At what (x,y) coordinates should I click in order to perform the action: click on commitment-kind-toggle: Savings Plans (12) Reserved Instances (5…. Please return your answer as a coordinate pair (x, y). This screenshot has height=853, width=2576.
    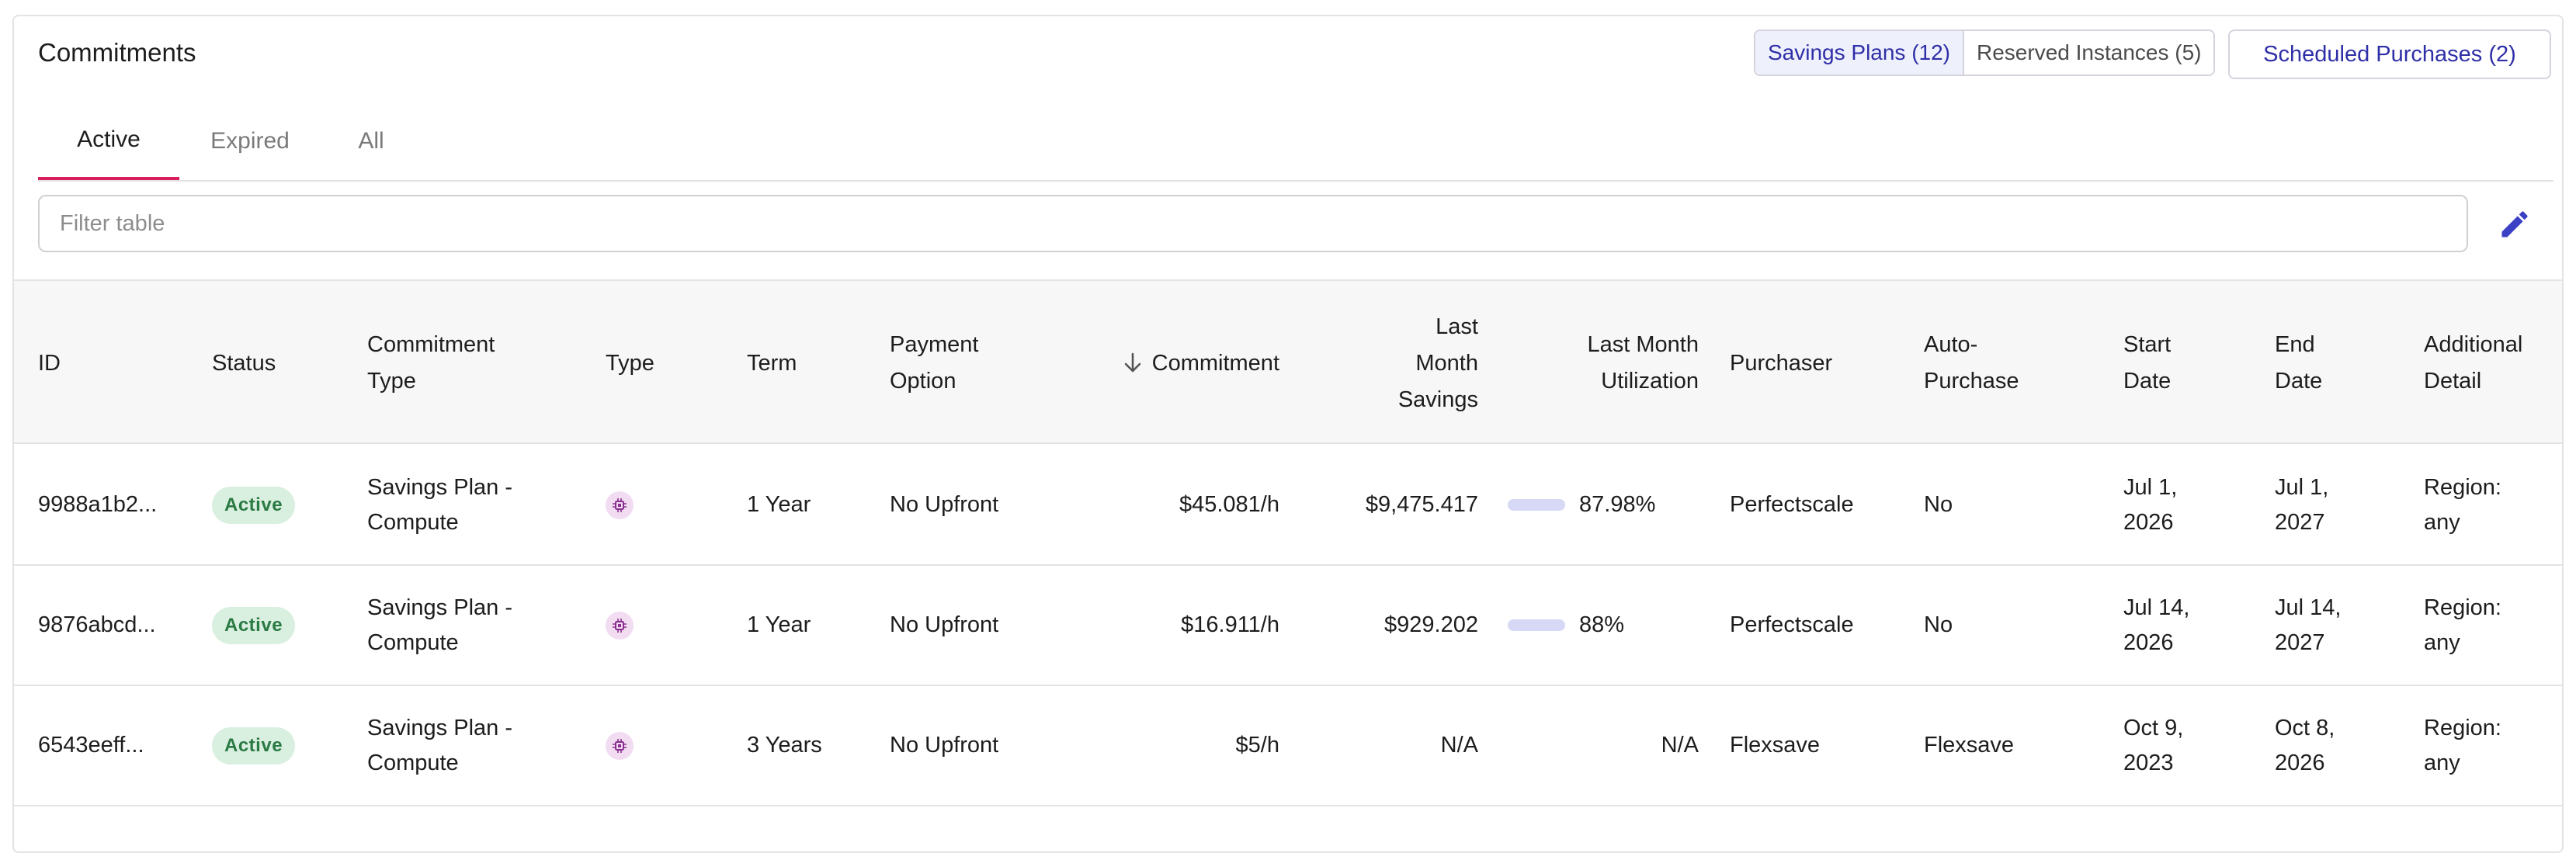
    Looking at the image, I should click on (1985, 52).